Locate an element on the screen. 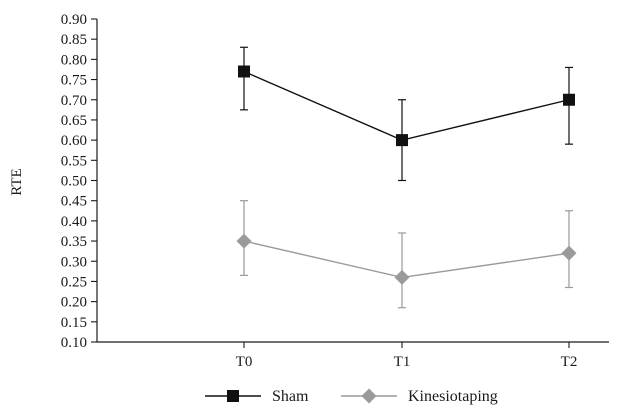 Image resolution: width=622 pixels, height=409 pixels. x-tick-label: T1 is located at coordinates (402, 362).